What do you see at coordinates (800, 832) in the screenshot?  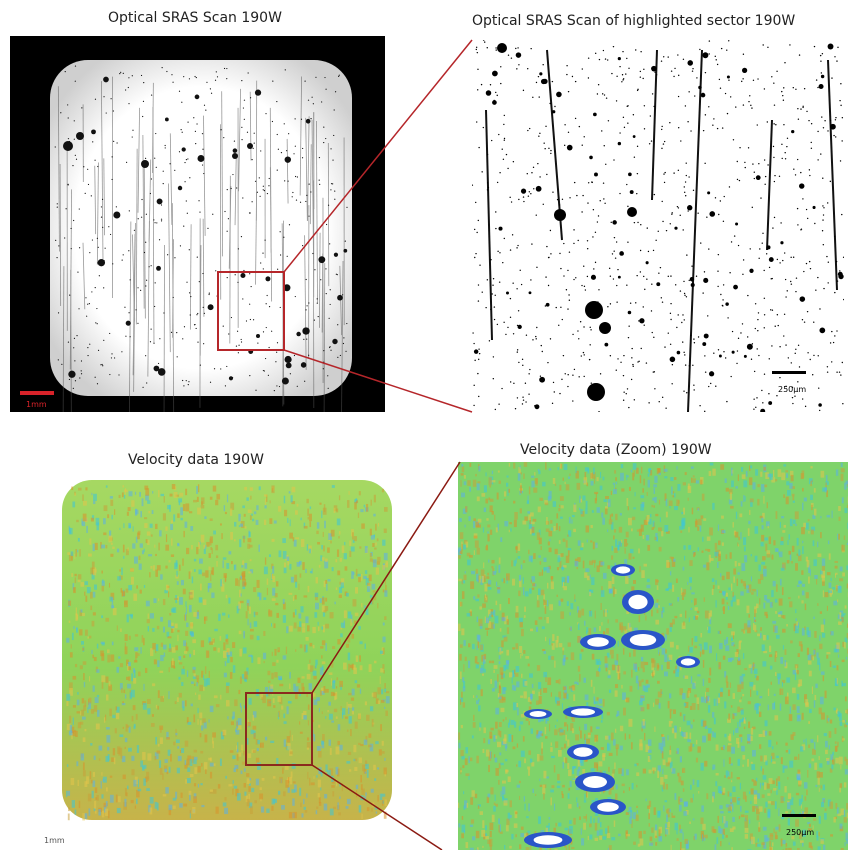 I see `velocity-zoom-scale-label: 250µm` at bounding box center [800, 832].